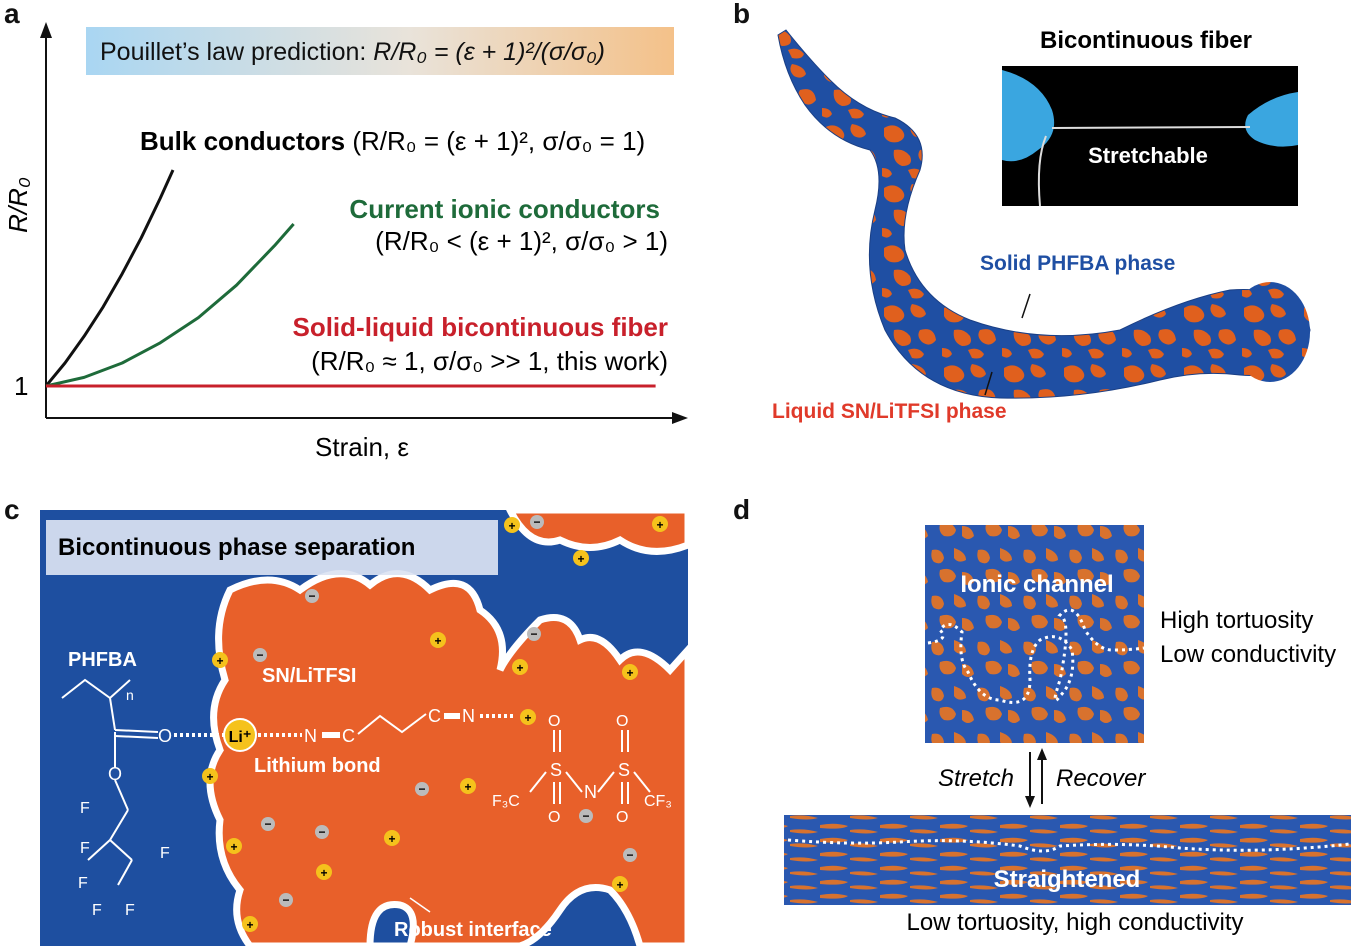 The height and width of the screenshot is (949, 1367). Describe the element at coordinates (554, 721) in the screenshot. I see `tfsi-o1: O` at that location.